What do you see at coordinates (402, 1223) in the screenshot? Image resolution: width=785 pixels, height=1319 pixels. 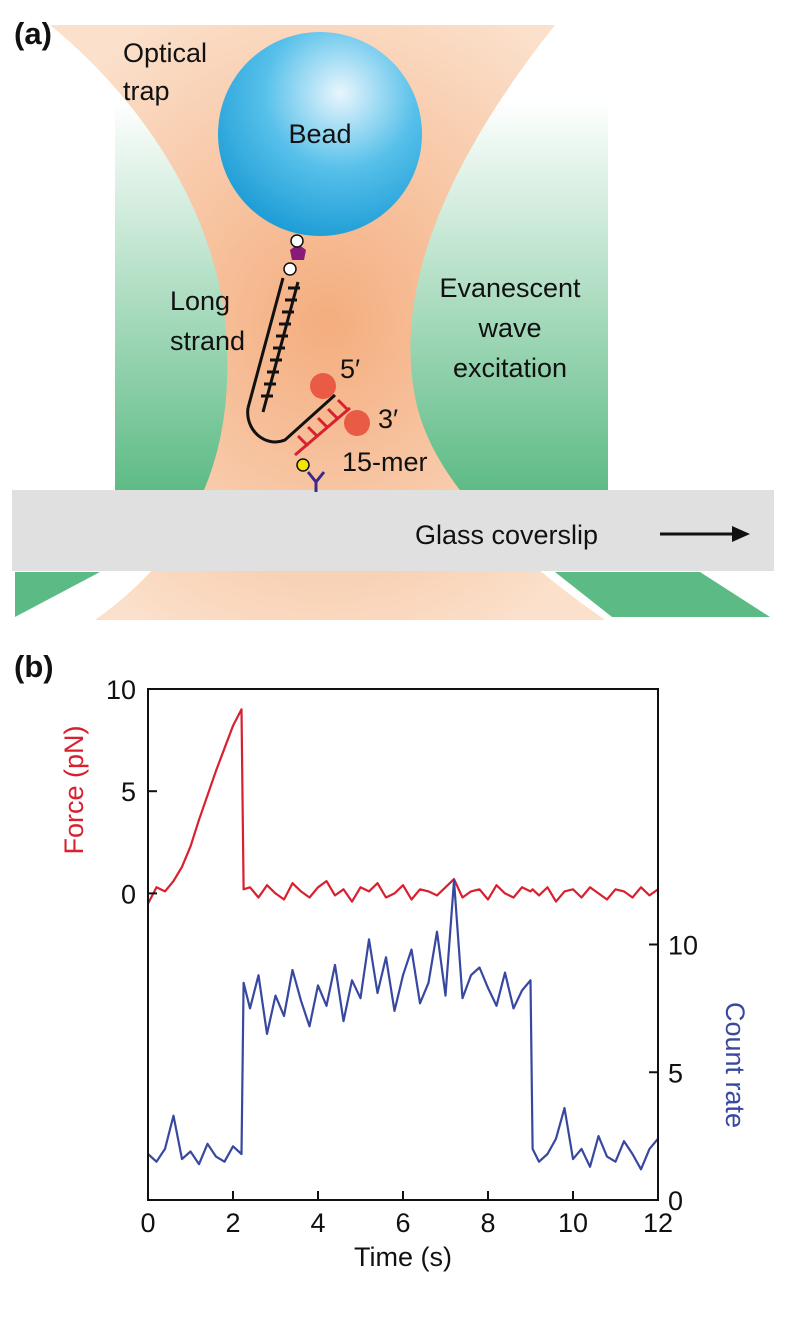 I see `x-tick-label: 6` at bounding box center [402, 1223].